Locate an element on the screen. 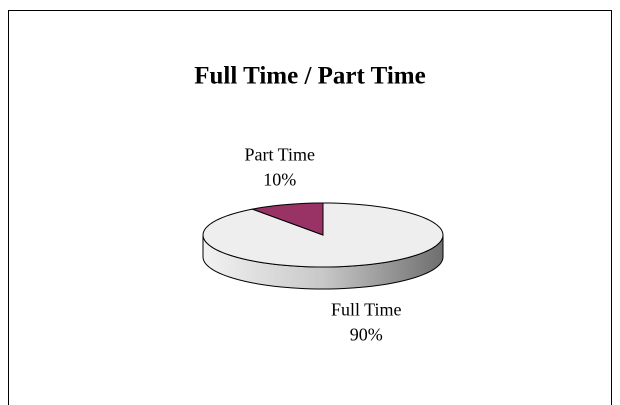  slice is located at coordinates (287, 219).